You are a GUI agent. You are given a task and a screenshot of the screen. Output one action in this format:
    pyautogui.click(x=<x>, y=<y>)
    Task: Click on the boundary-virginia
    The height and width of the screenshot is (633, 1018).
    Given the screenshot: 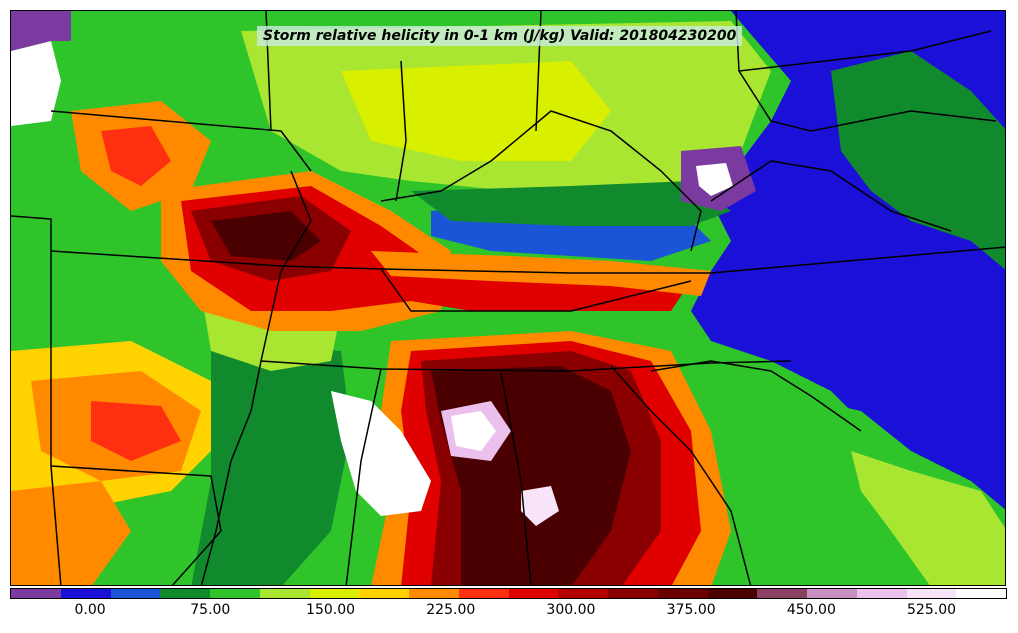 What is the action you would take?
    pyautogui.click(x=831, y=196)
    